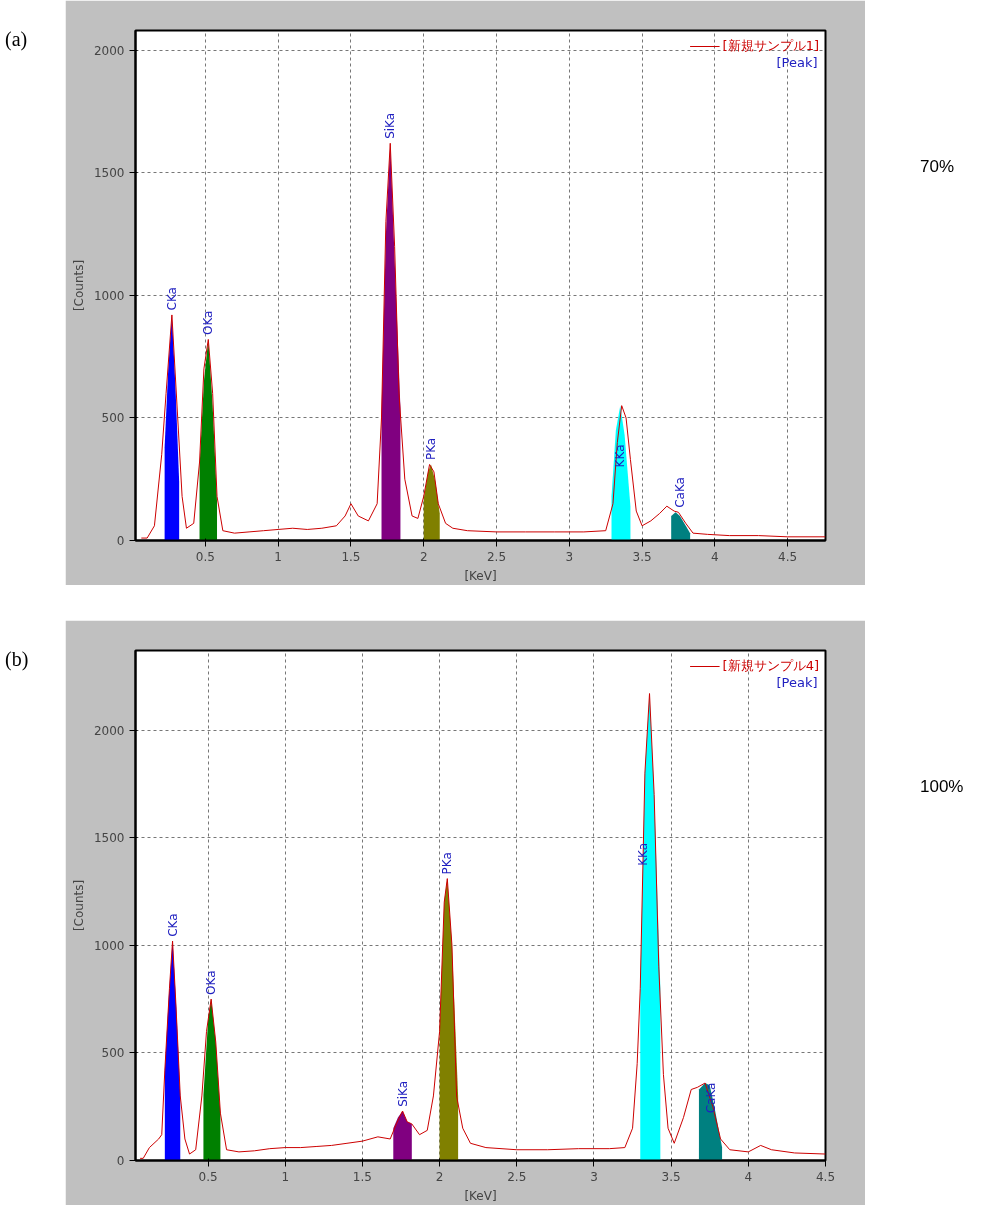 Image resolution: width=1008 pixels, height=1231 pixels. Describe the element at coordinates (770, 46) in the screenshot. I see `legend-label: [新規サンプル1]` at that location.